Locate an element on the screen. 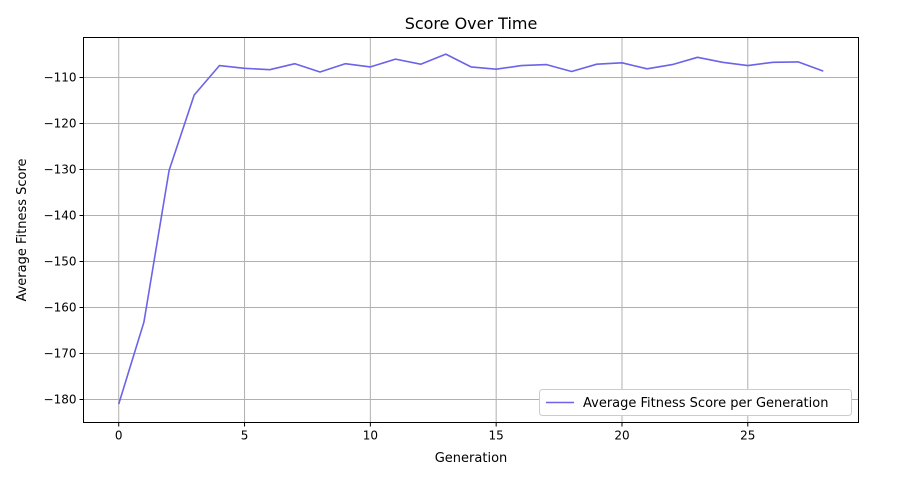 This screenshot has width=898, height=478. y-tick-label: −140 is located at coordinates (60, 216).